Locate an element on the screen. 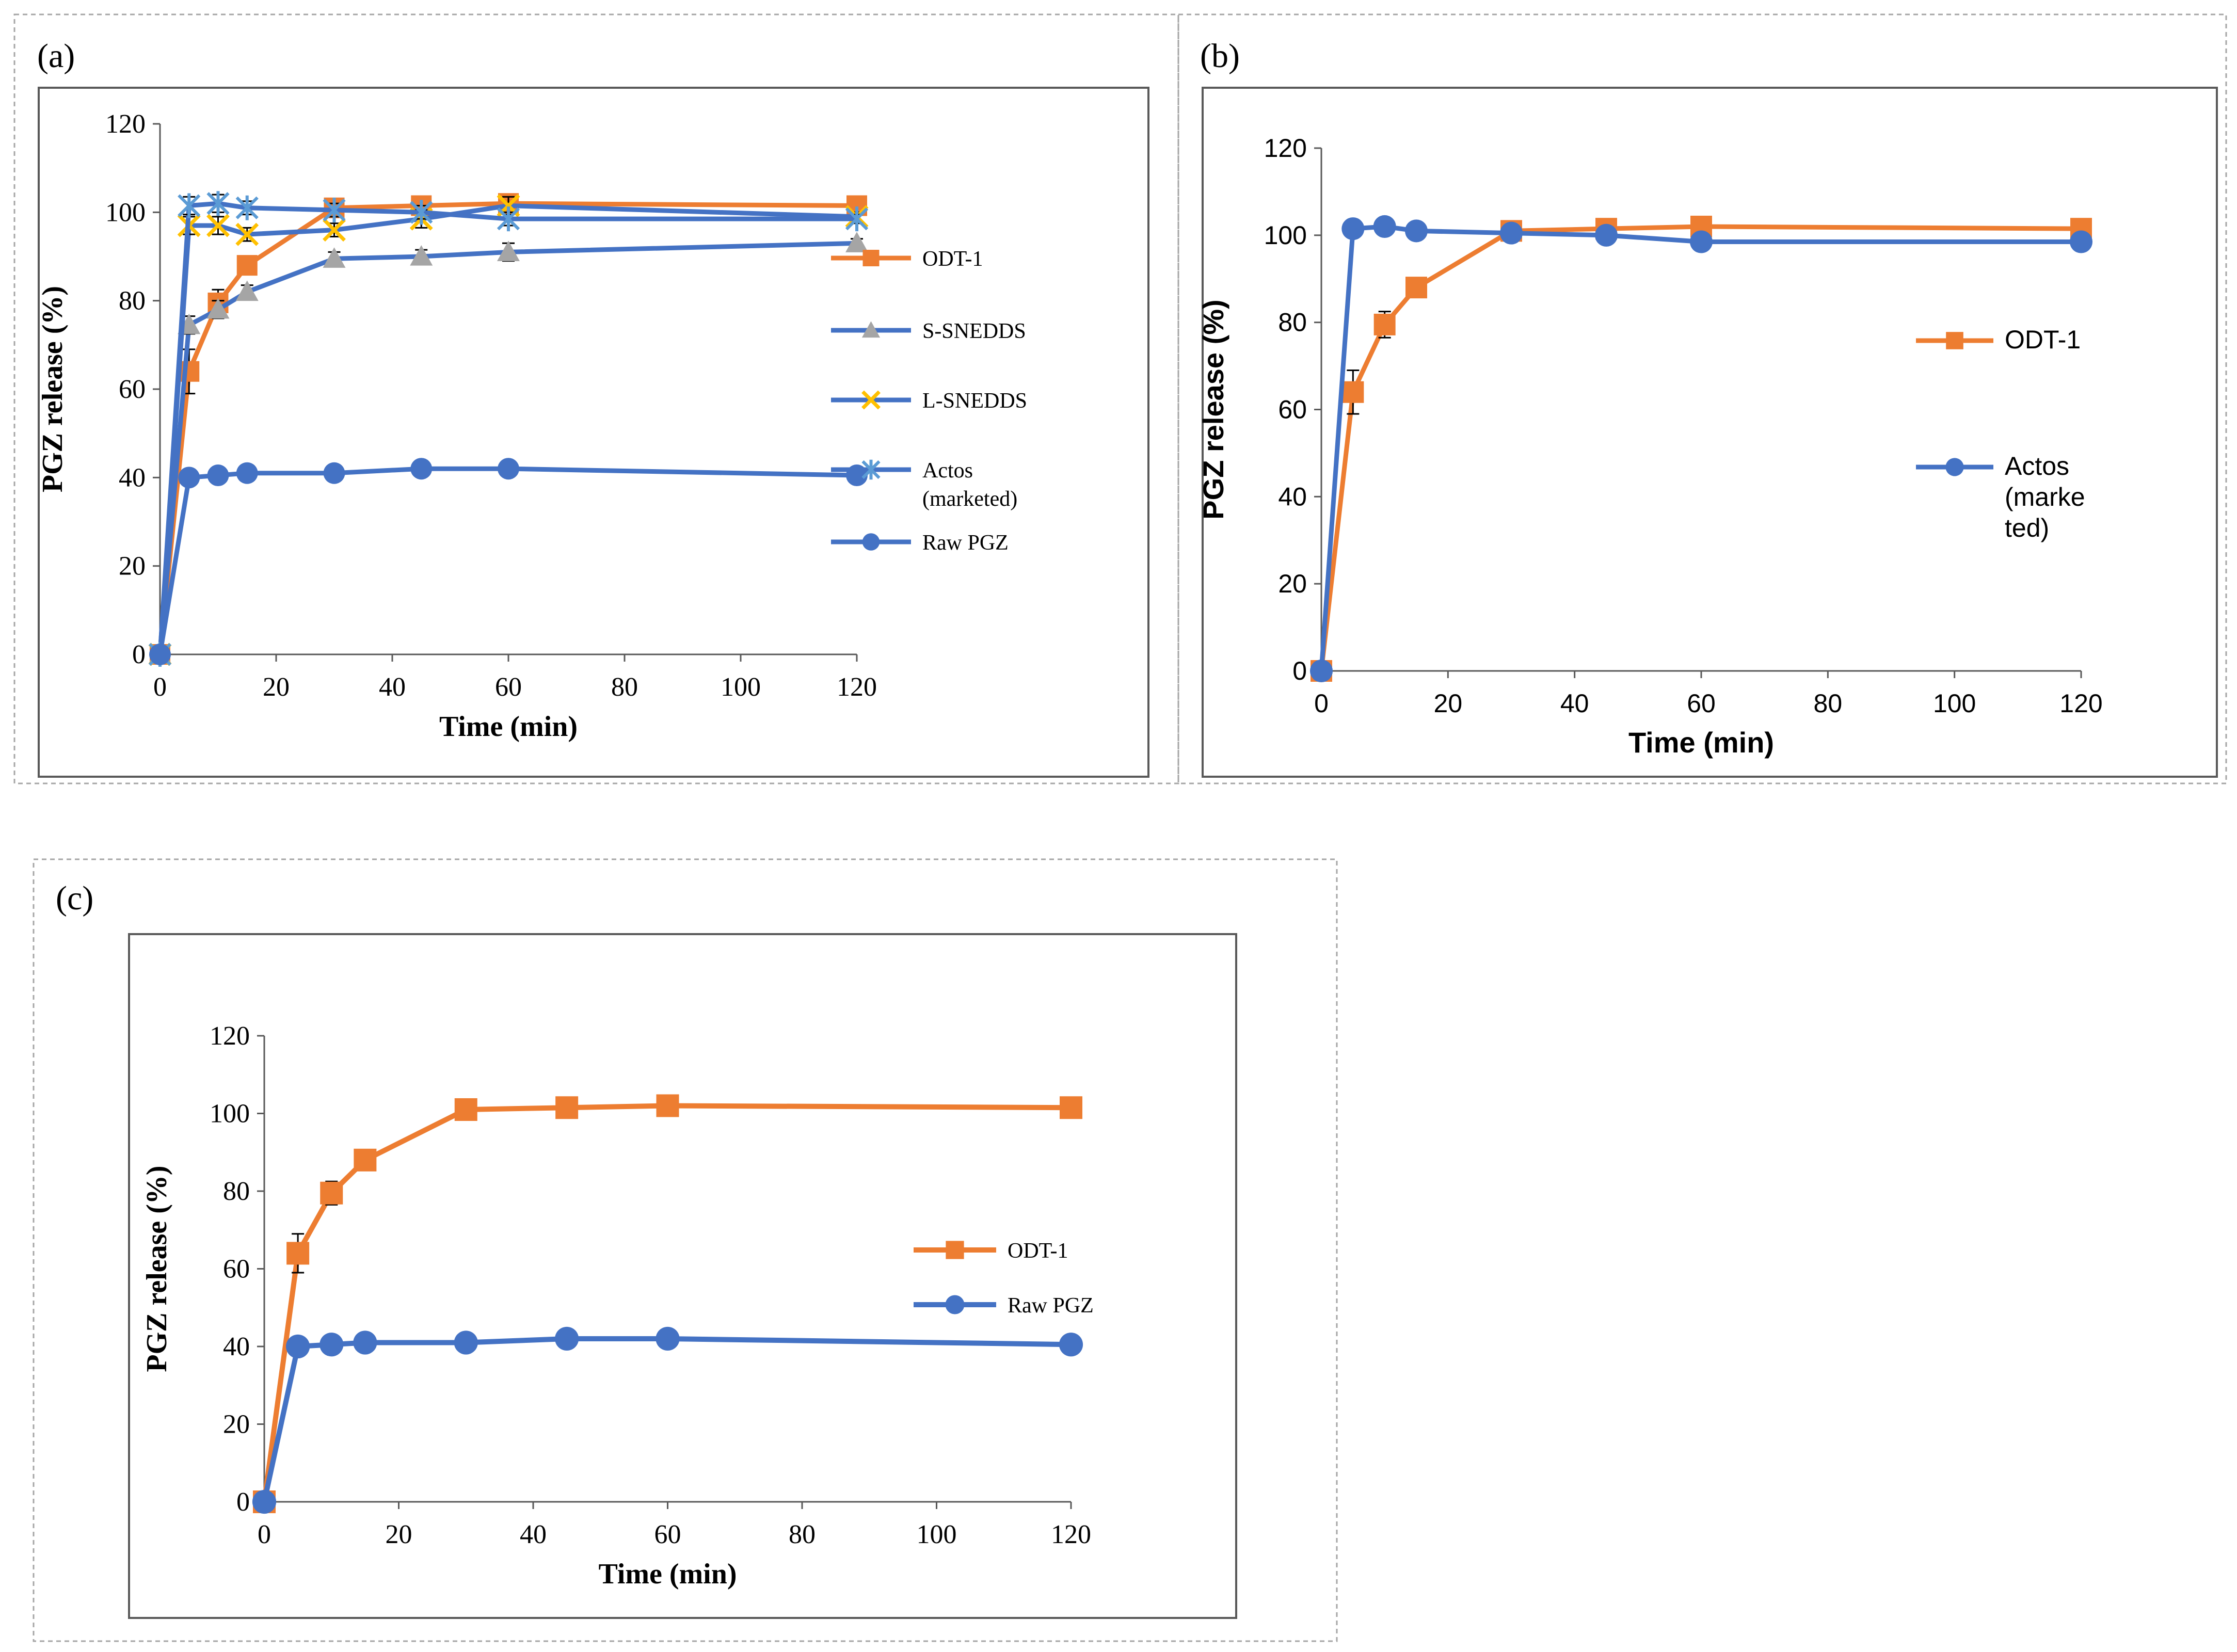 The image size is (2237, 1652). chart-a-legend-label: Raw PGZ is located at coordinates (965, 543).